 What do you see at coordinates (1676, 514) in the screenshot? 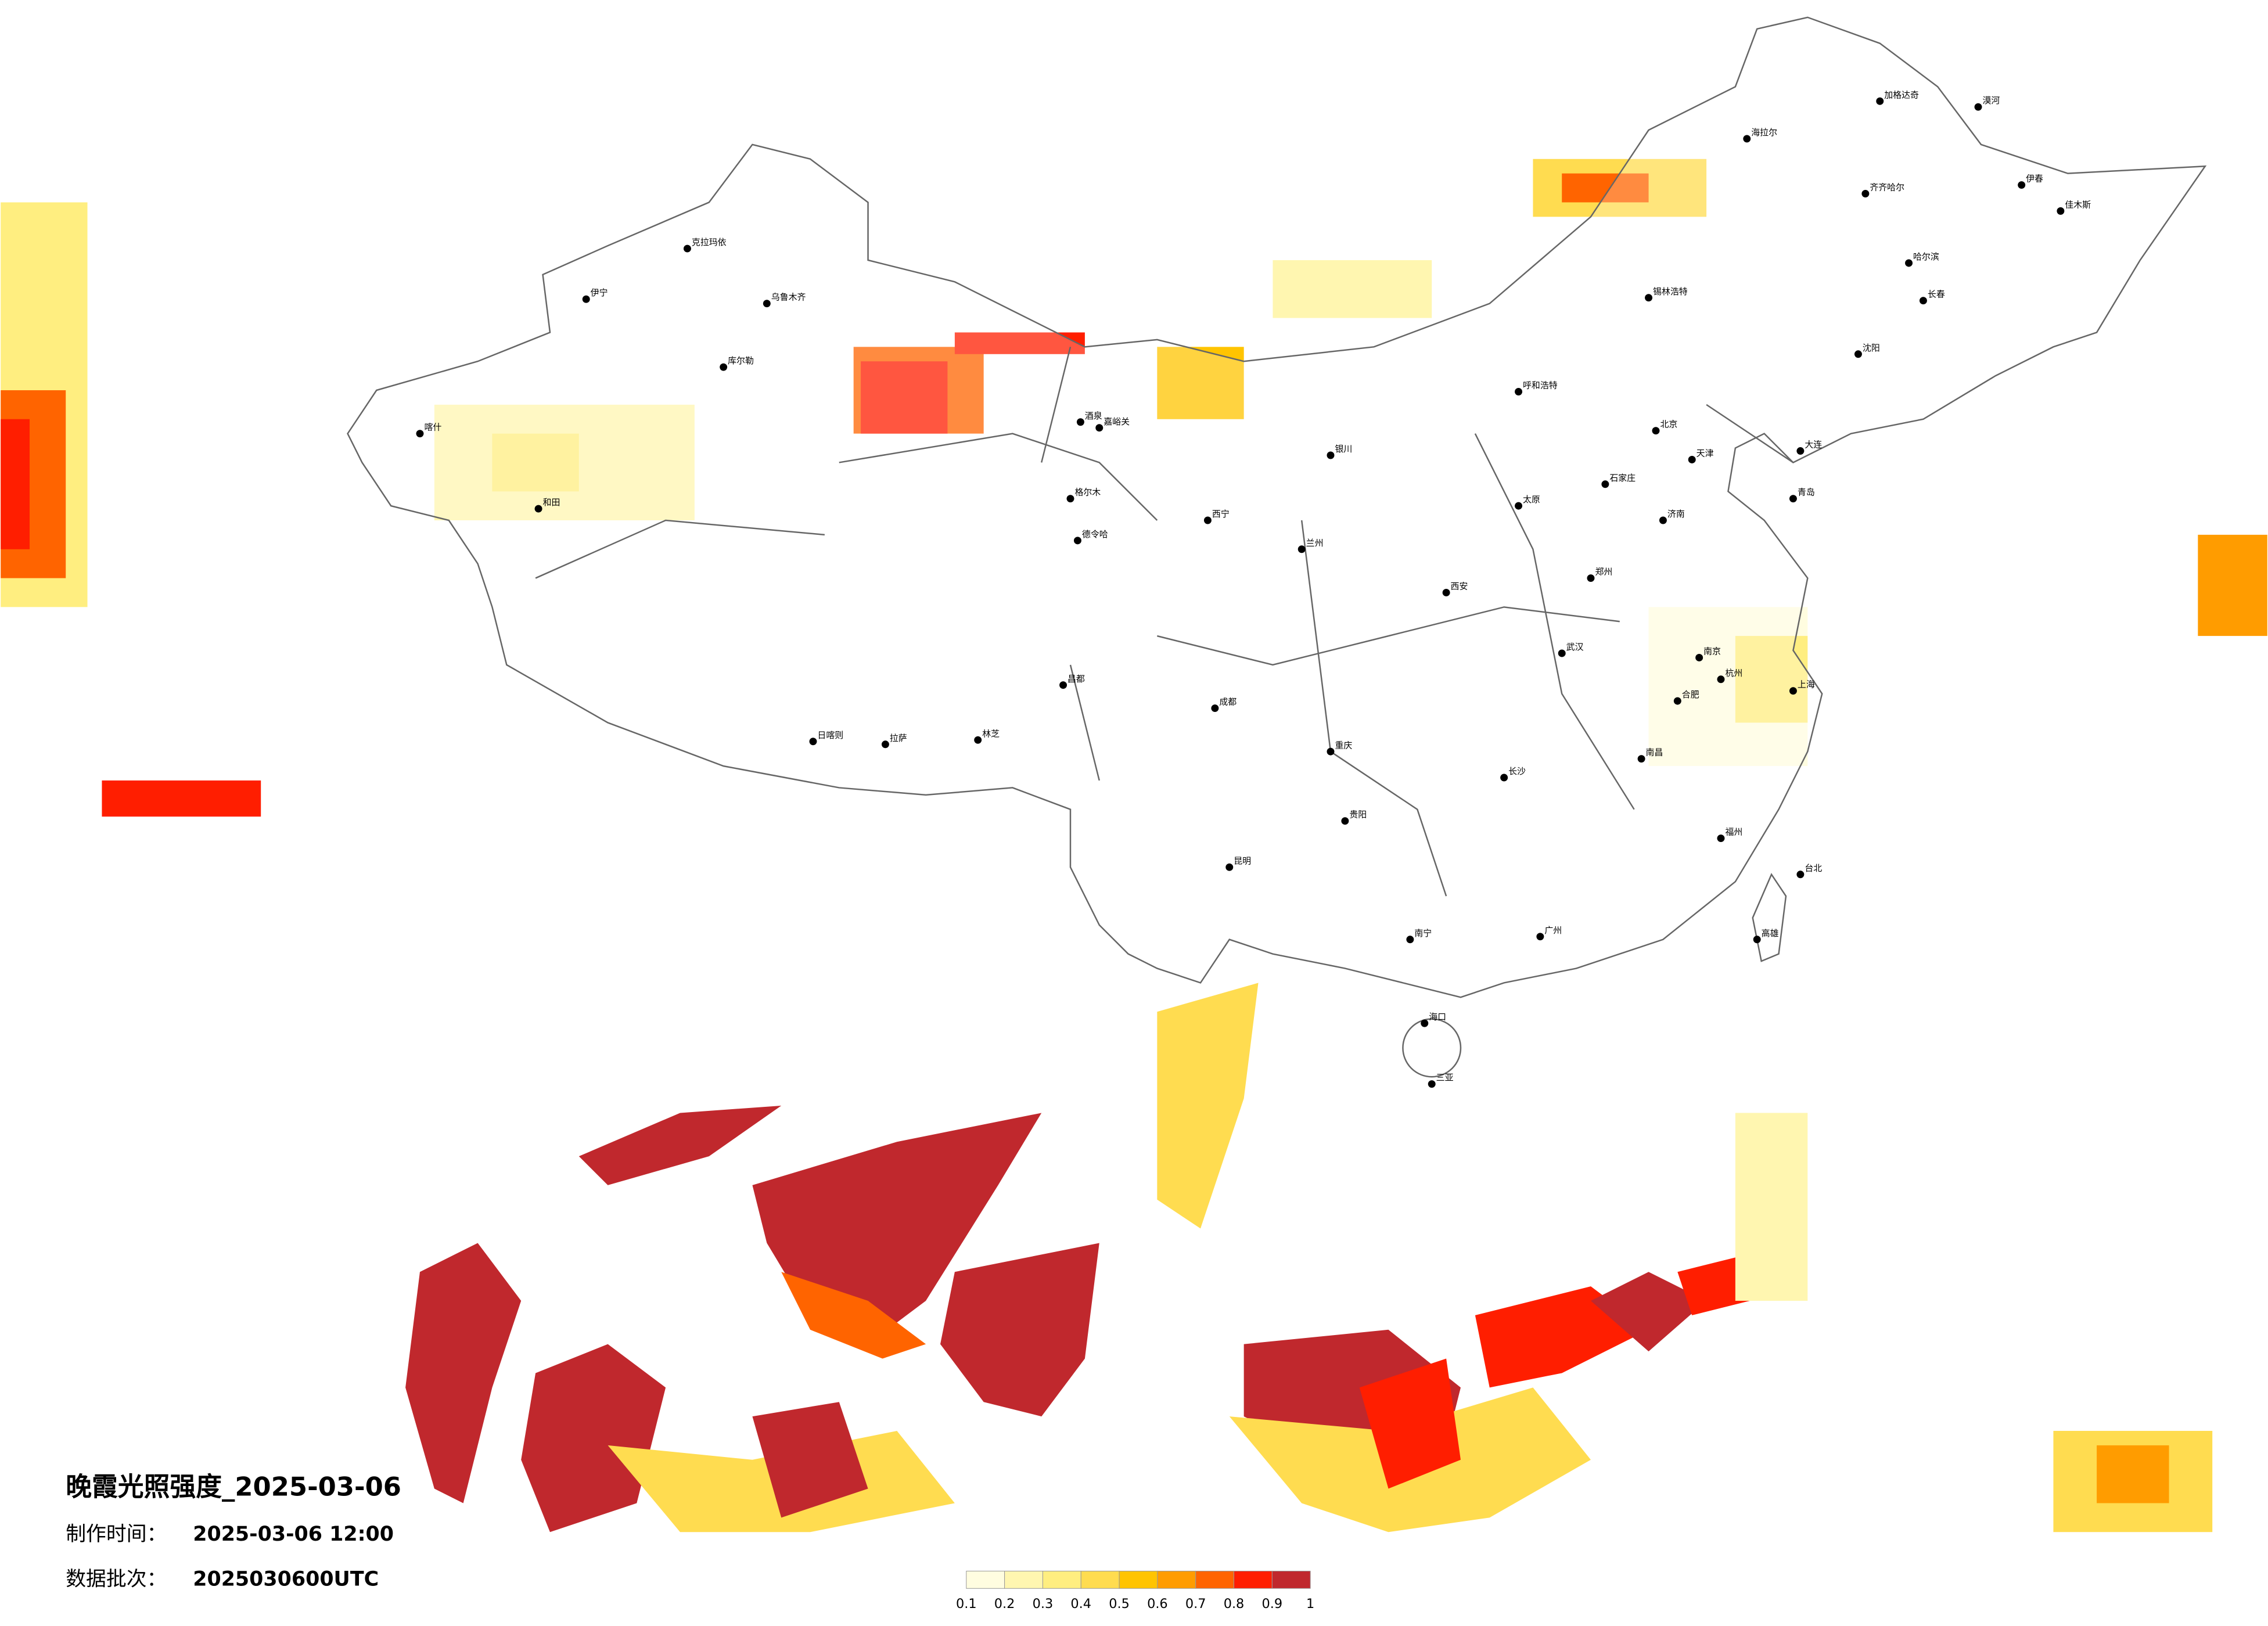
I see `city-label: 济南` at bounding box center [1676, 514].